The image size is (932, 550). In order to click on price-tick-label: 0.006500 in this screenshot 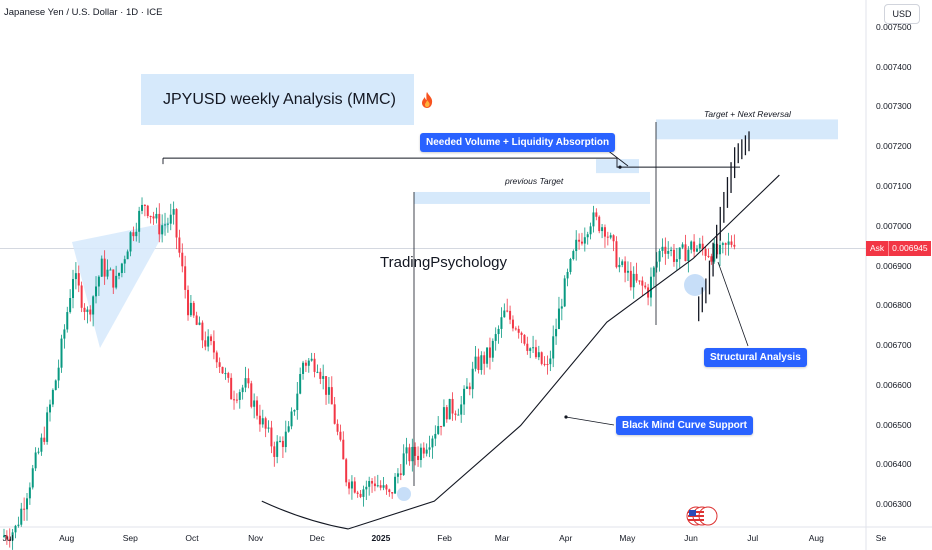, I will do `click(894, 424)`.